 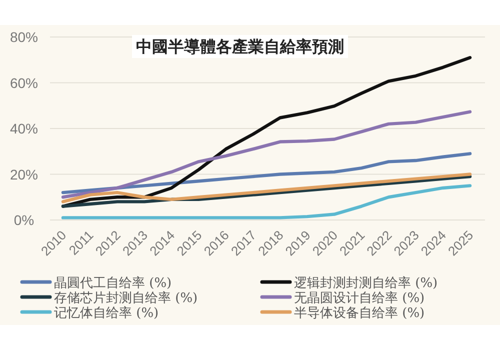 I want to click on y-tick-label: 0%, so click(x=24, y=220).